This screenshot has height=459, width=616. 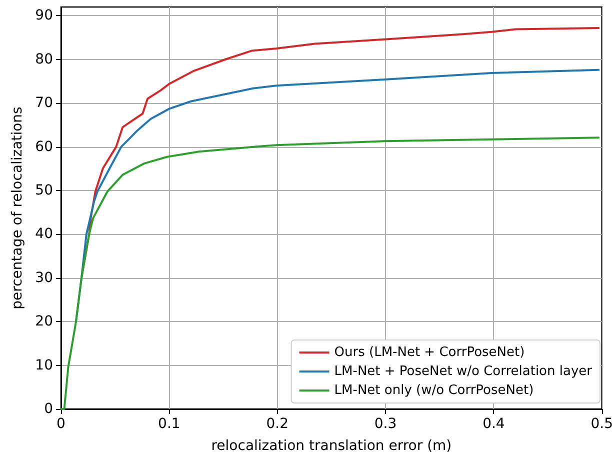 I want to click on y-tick-label: 60, so click(x=44, y=146).